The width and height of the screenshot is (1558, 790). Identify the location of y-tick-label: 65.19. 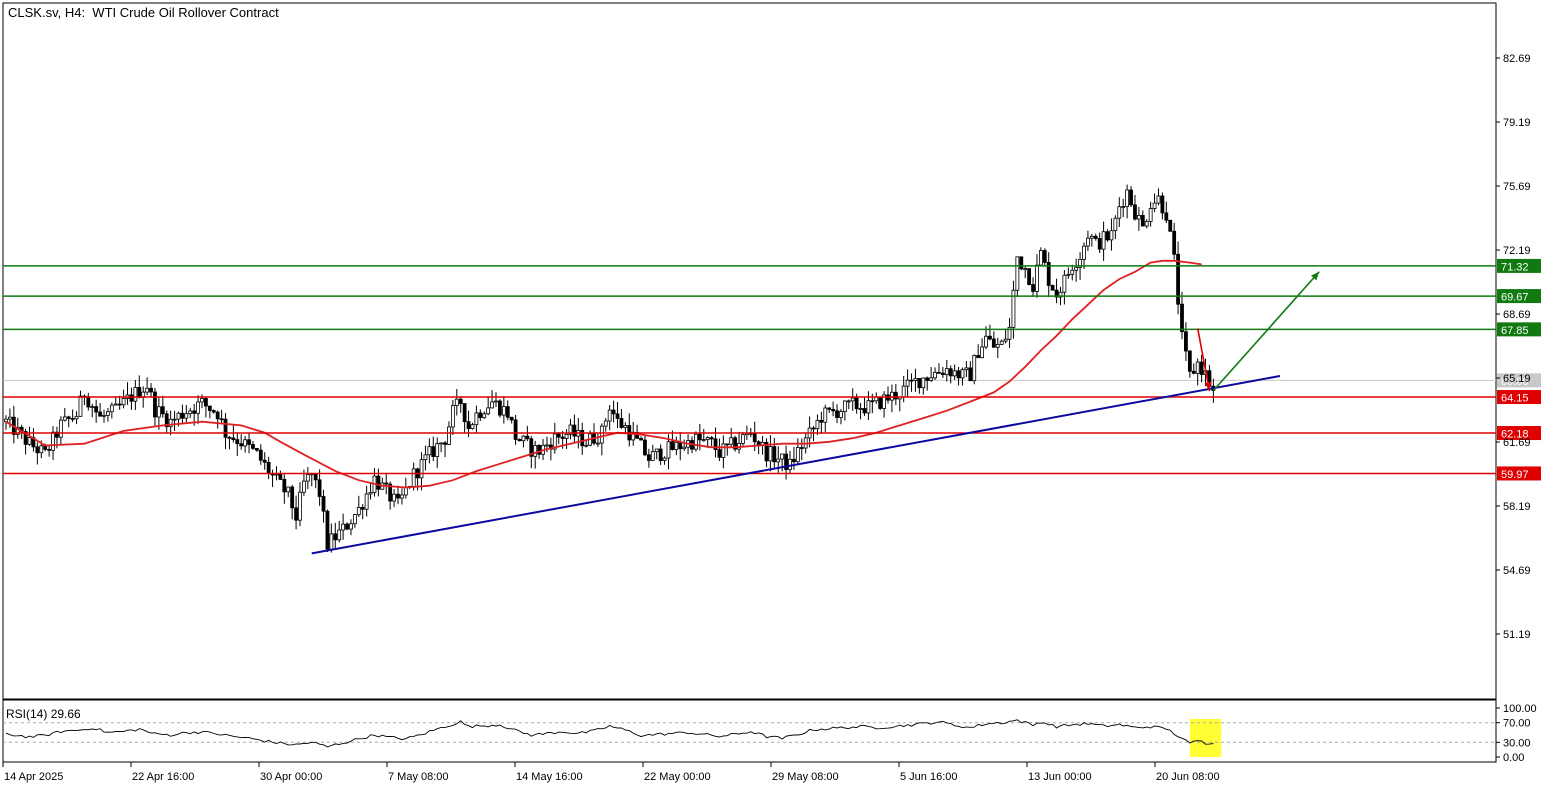
(1517, 379).